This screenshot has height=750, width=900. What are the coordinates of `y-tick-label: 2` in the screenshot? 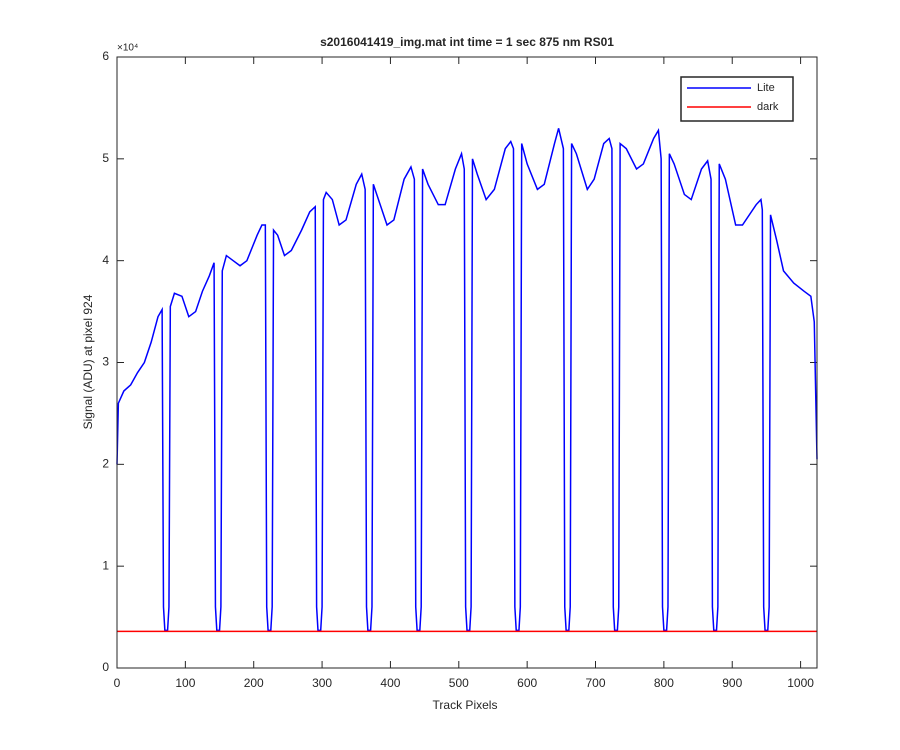 It's located at (105, 464).